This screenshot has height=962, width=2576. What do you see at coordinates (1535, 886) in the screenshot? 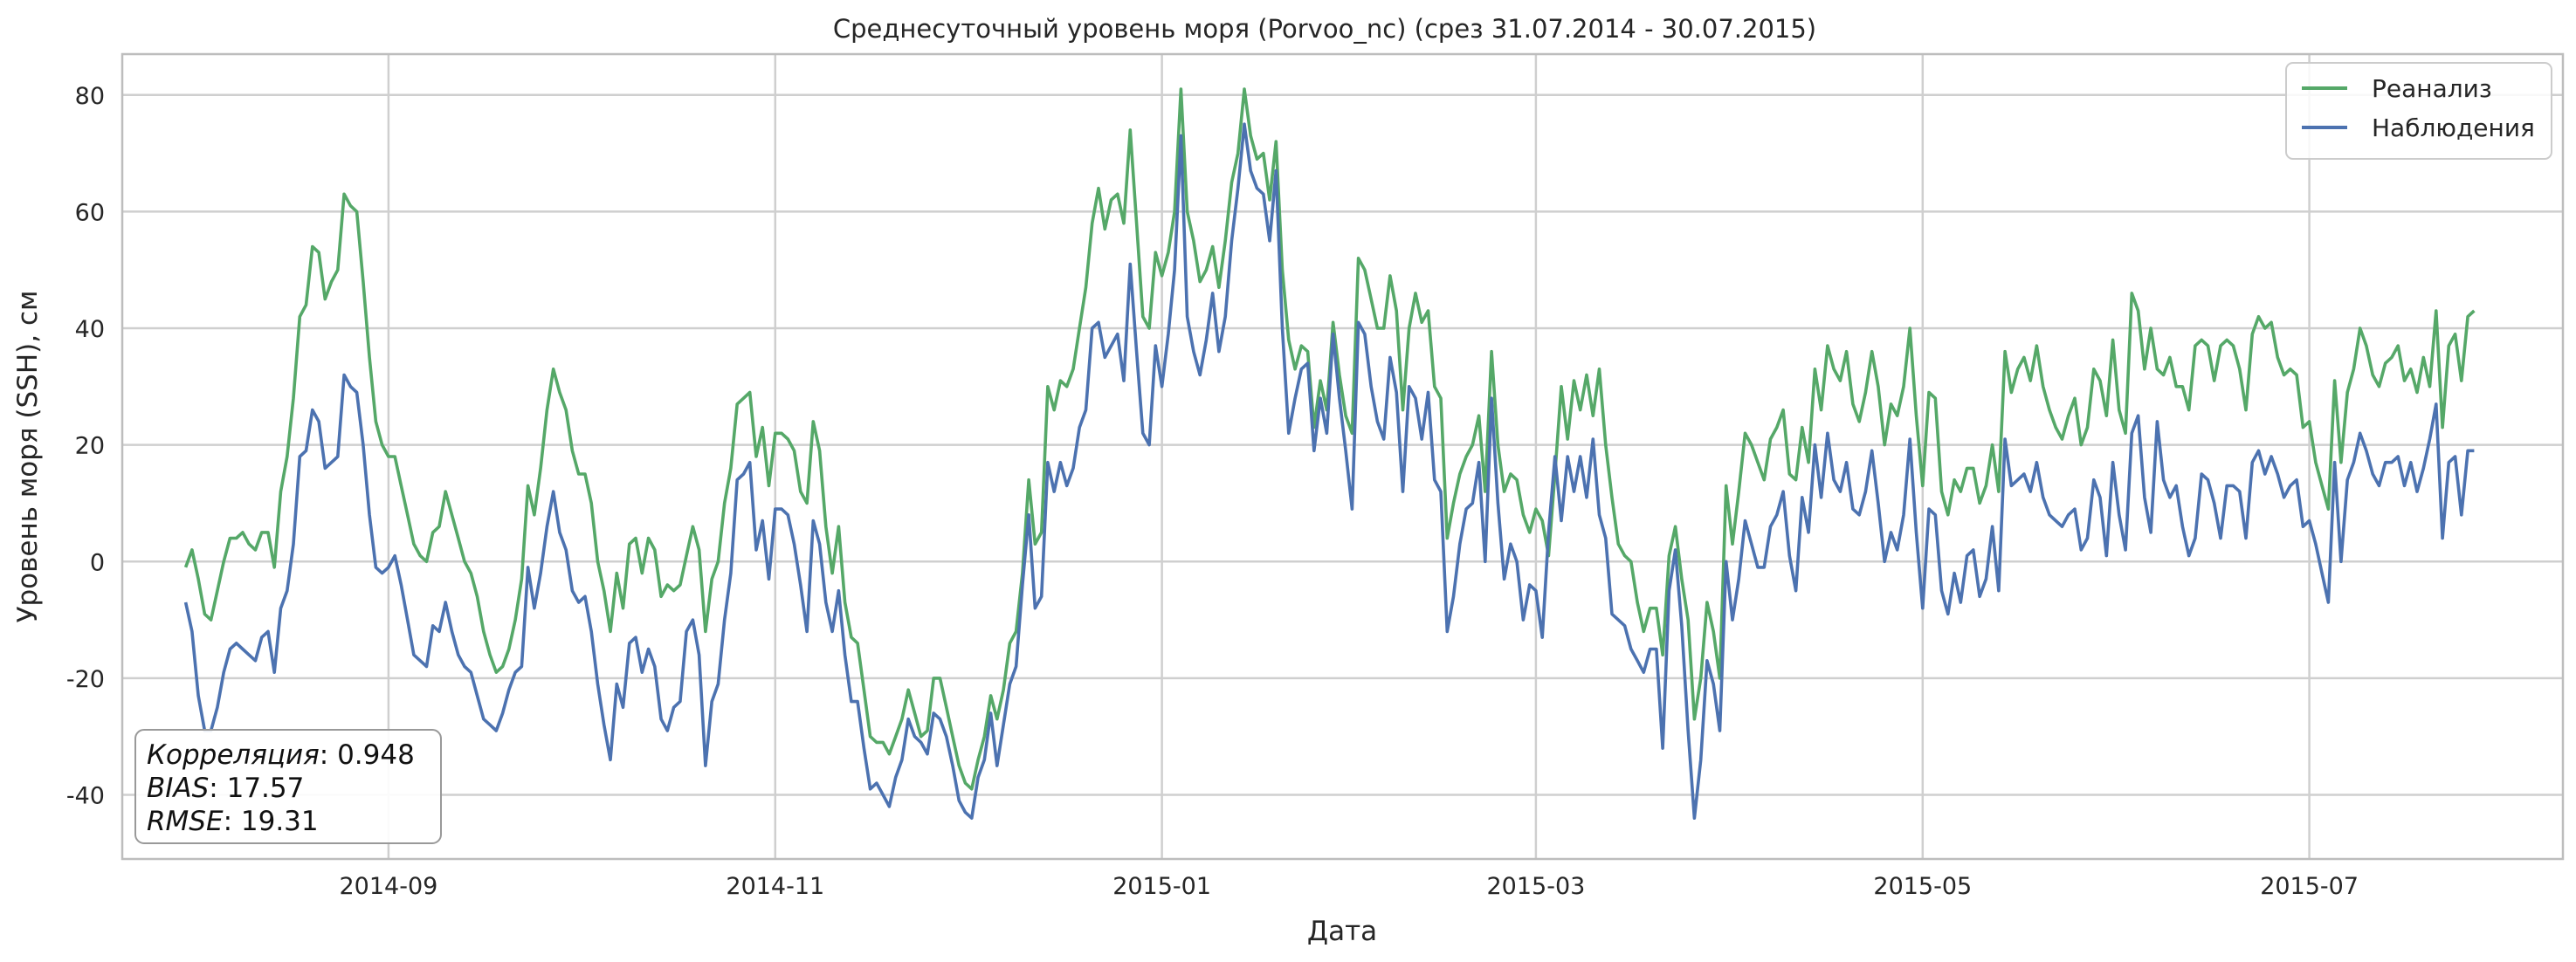
I see `x-tick-label: 2015-03` at bounding box center [1535, 886].